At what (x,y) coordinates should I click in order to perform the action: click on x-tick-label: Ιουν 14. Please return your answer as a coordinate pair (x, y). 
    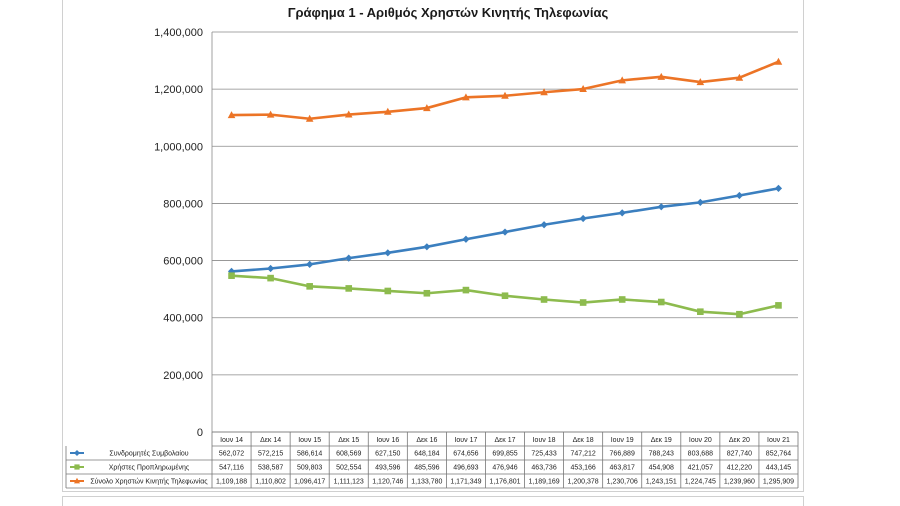
    Looking at the image, I should click on (231, 440).